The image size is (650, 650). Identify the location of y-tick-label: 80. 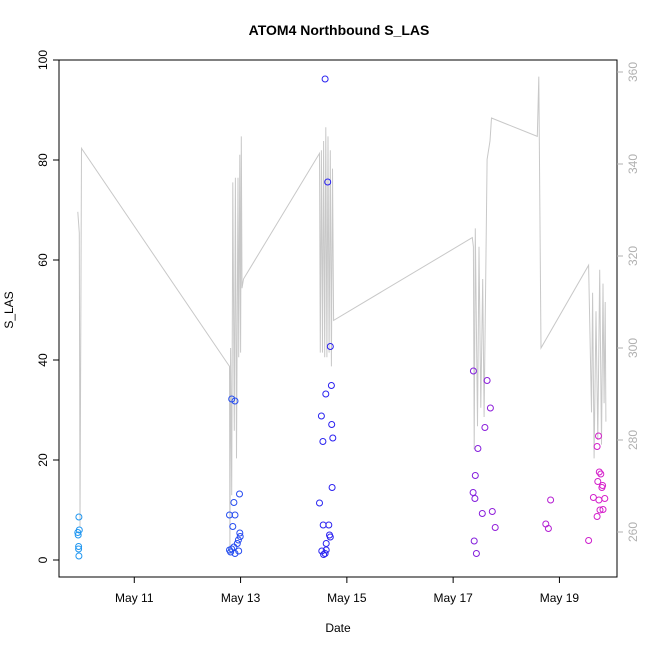
(43, 160).